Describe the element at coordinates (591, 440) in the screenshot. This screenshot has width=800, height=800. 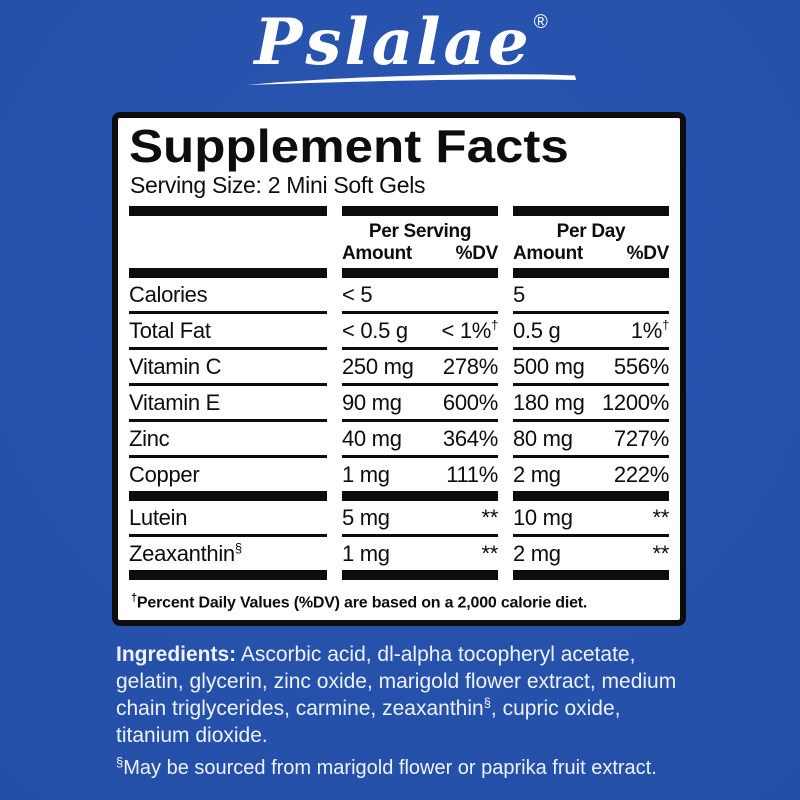
I see `per-day-values: 80 mg 727%` at that location.